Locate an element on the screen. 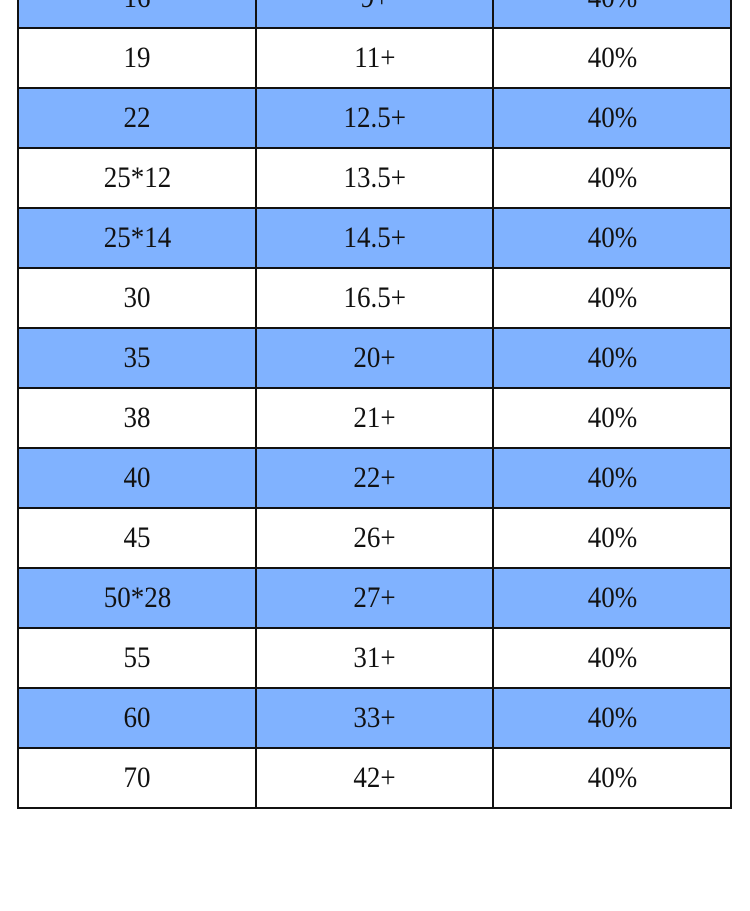 The height and width of the screenshot is (911, 750). table-cell: 60 is located at coordinates (137, 718).